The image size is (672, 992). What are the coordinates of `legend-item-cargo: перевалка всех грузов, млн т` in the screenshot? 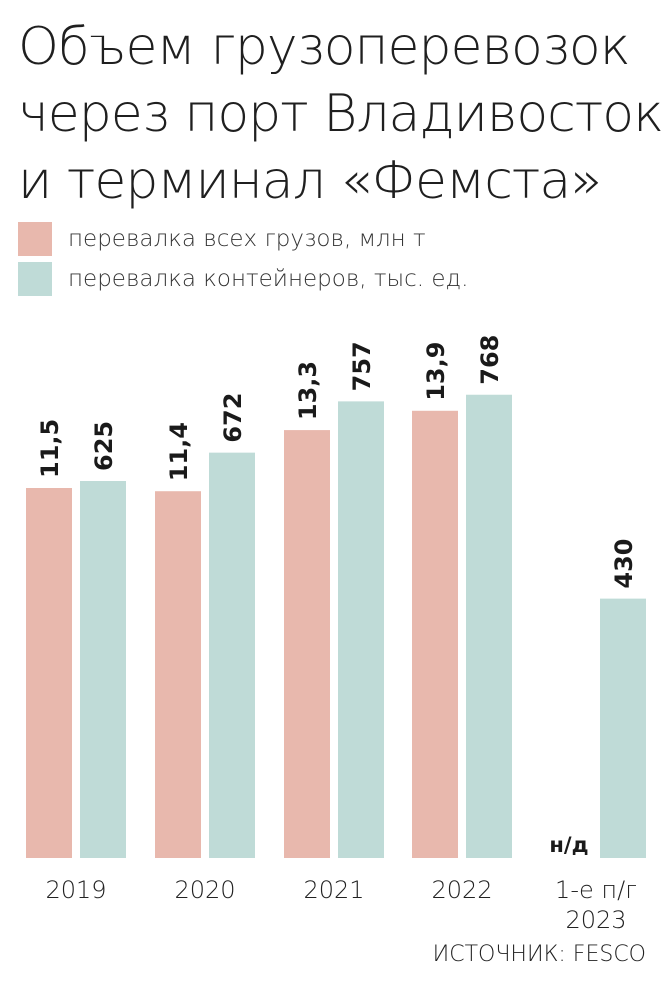 It's located at (338, 242).